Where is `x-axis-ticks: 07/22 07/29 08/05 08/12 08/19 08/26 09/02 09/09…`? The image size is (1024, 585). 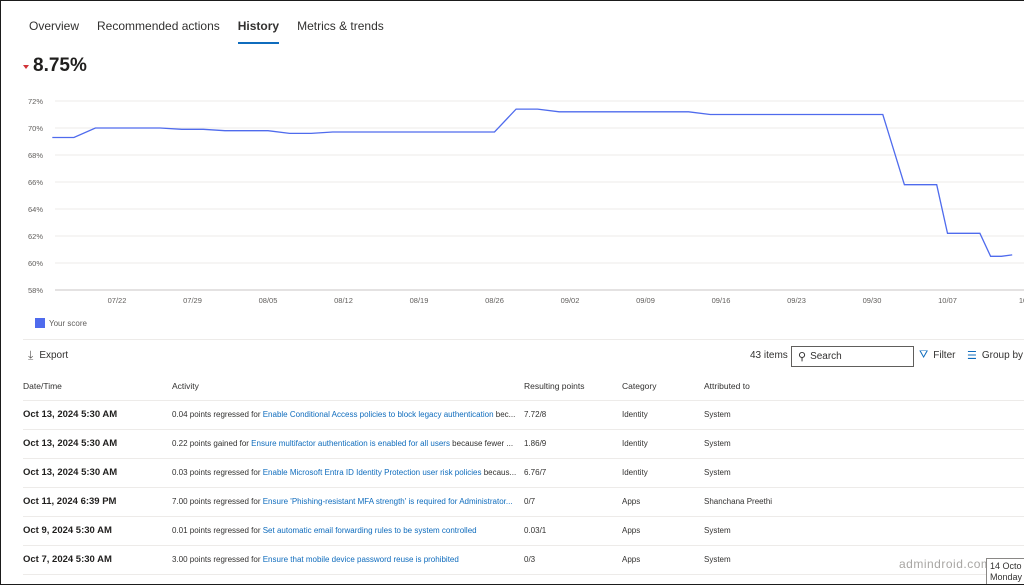
x-axis-ticks: 07/22 07/29 08/05 08/12 08/19 08/26 09/02 09/09… is located at coordinates (566, 300).